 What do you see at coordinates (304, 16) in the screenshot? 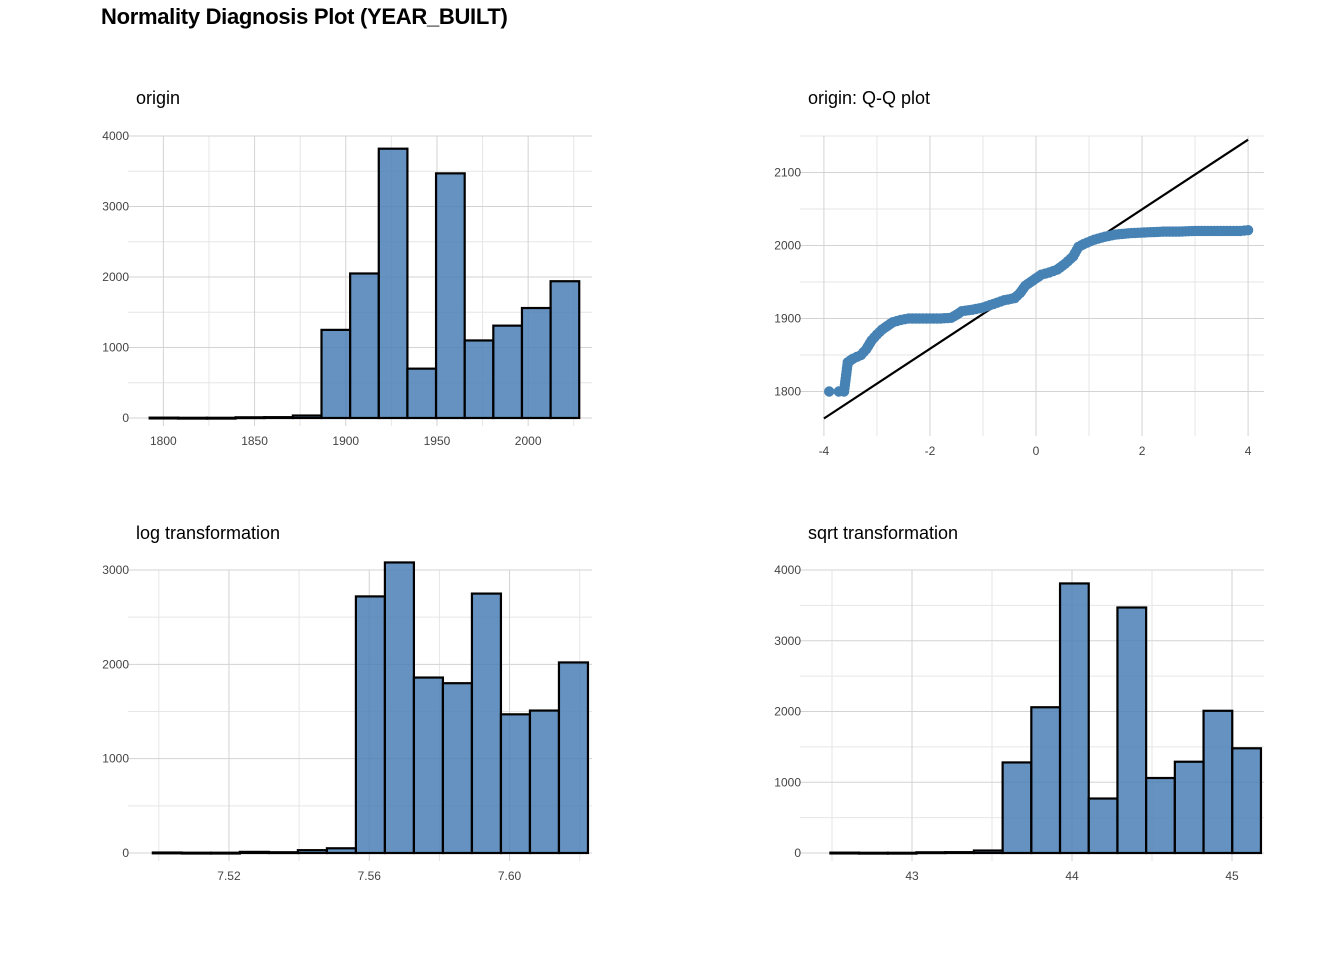
I see `page-title: Normality Diagnosis Plot (YEAR_BUILT)` at bounding box center [304, 16].